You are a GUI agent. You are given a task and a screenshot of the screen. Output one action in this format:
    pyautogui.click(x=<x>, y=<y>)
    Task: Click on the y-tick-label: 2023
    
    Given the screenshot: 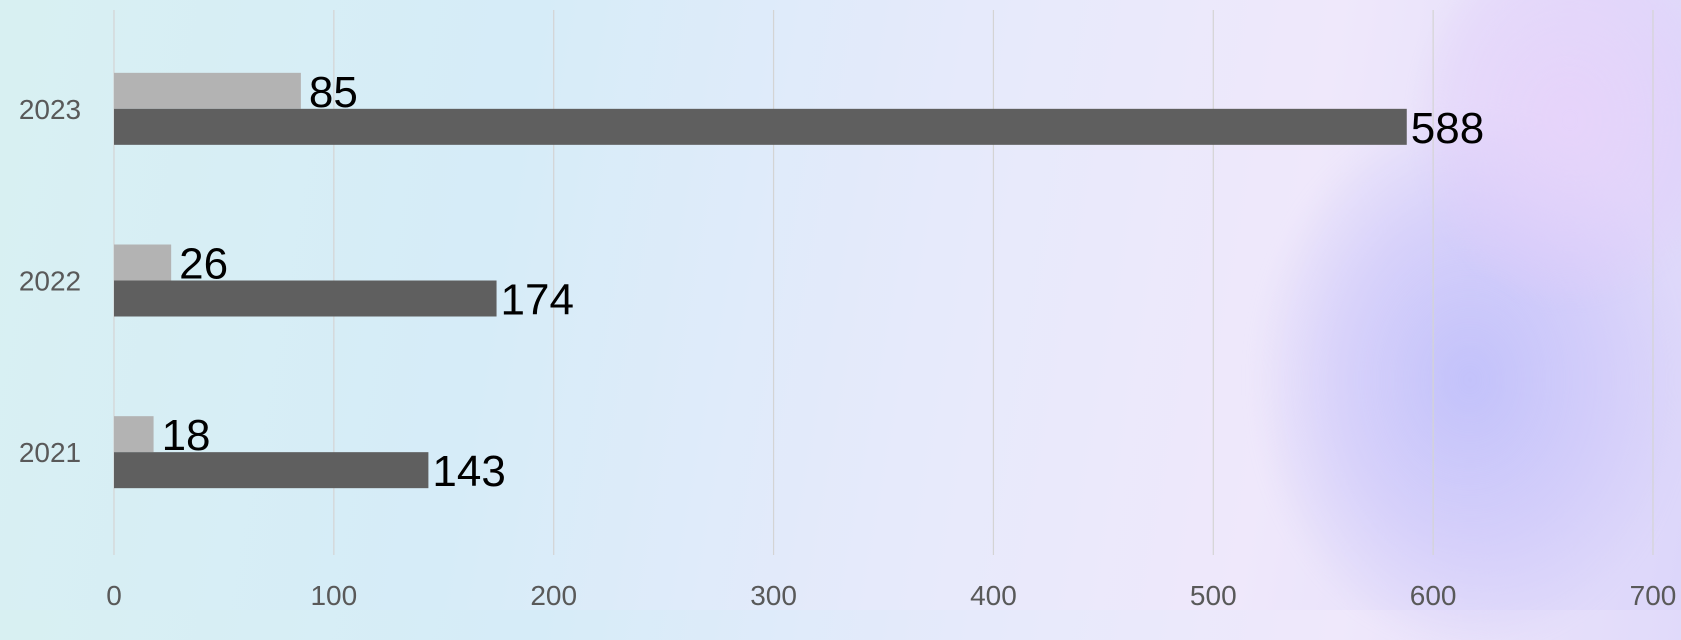 What is the action you would take?
    pyautogui.click(x=50, y=109)
    